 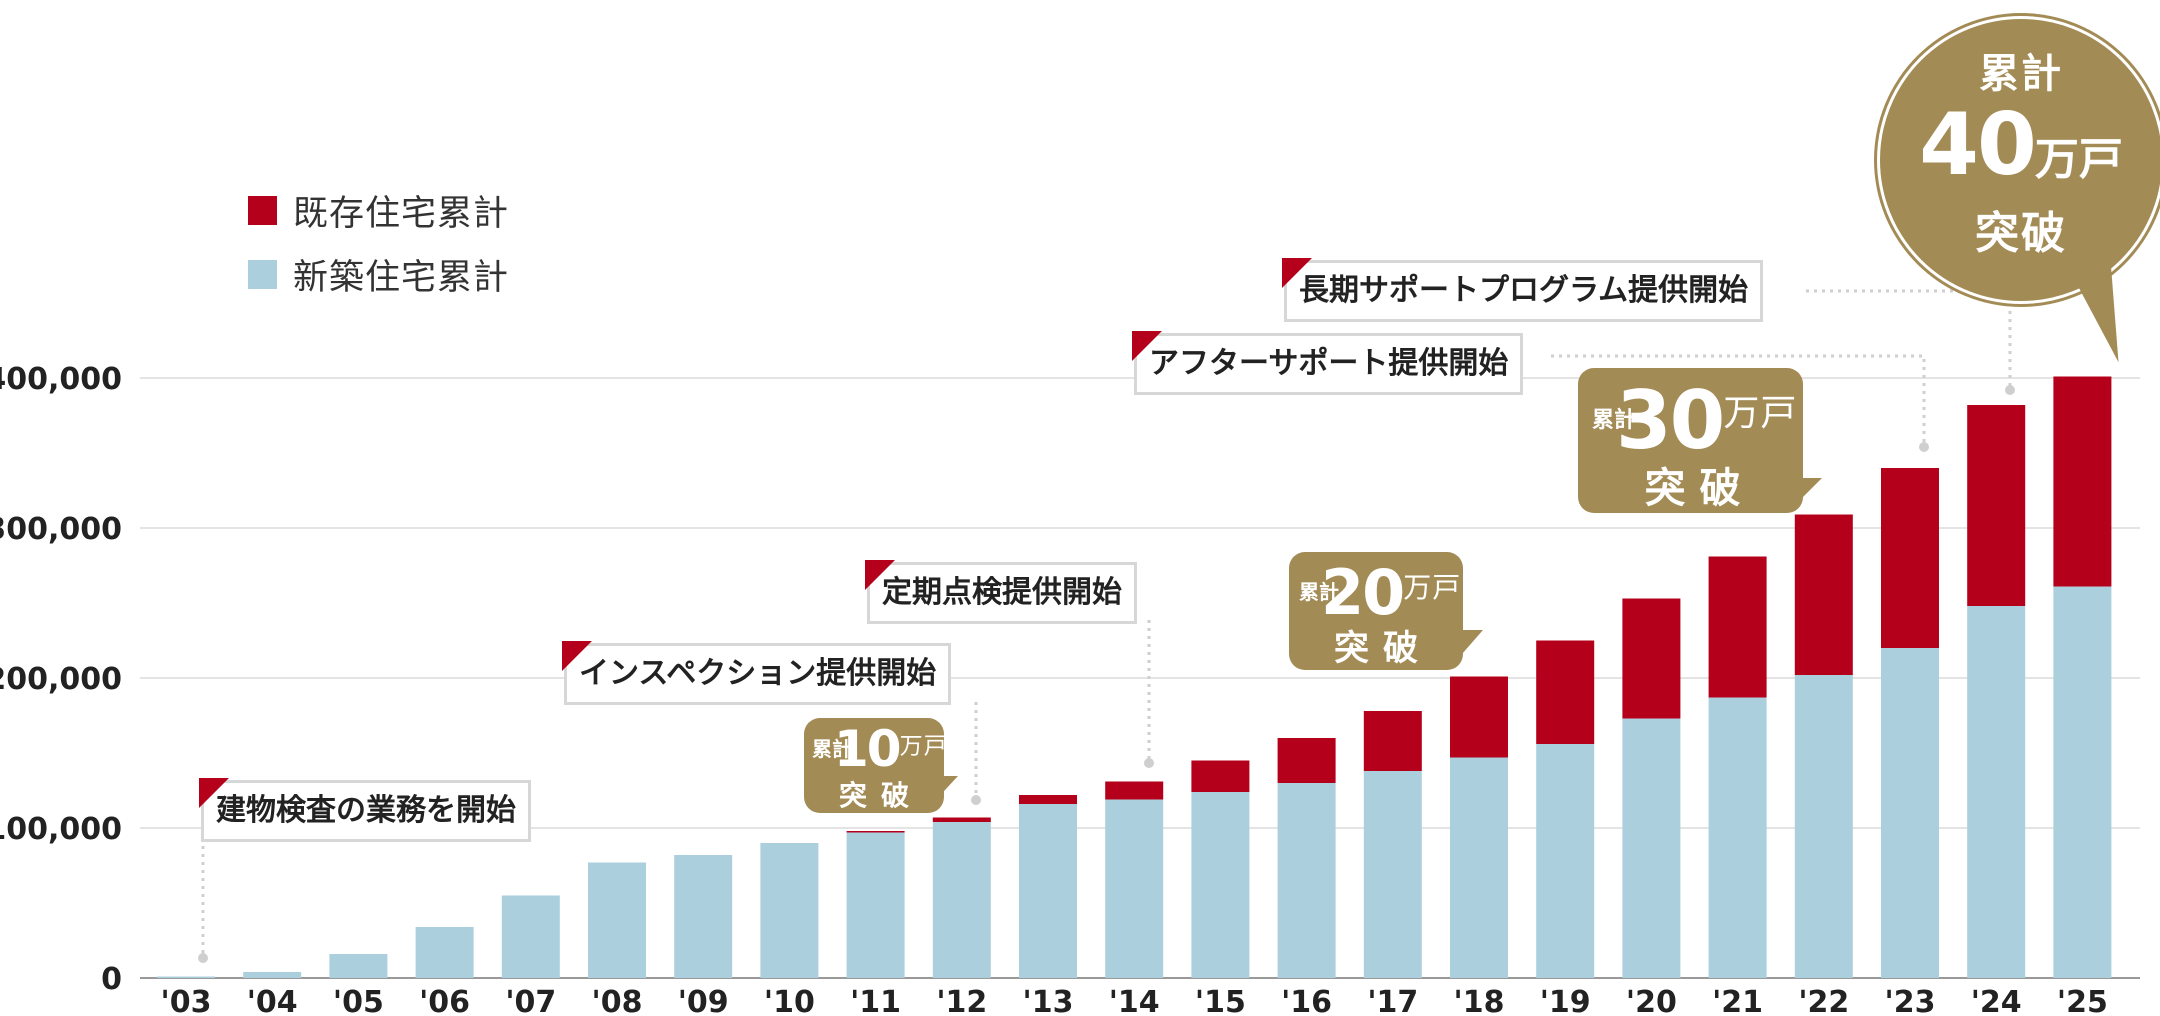 I want to click on badge-main: 40万戸, so click(x=2020, y=145).